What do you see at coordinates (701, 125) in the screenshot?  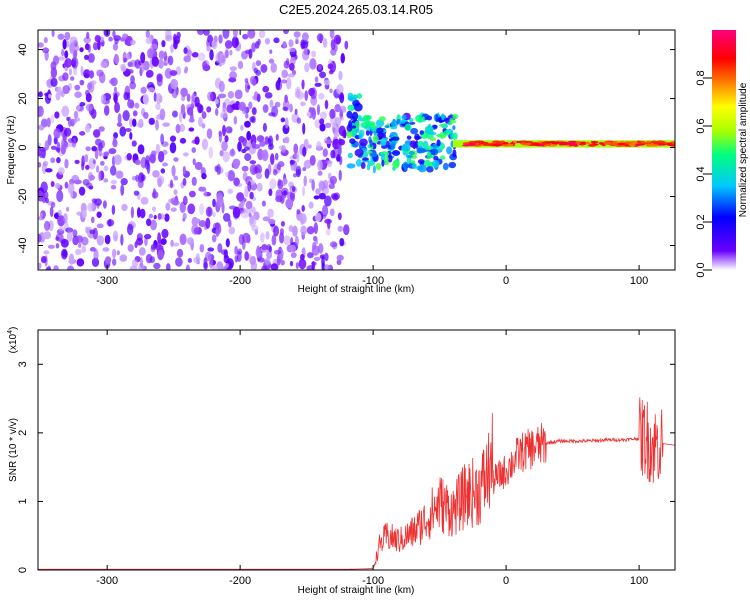 I see `colorbar-tick-label: 0.6` at bounding box center [701, 125].